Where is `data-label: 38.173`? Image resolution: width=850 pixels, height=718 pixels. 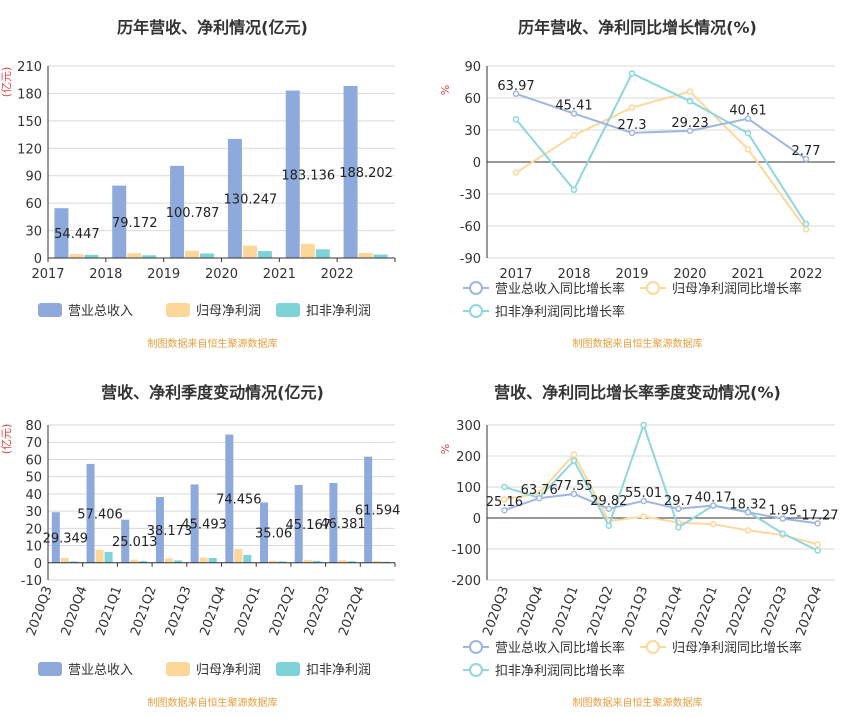
data-label: 38.173 is located at coordinates (170, 531).